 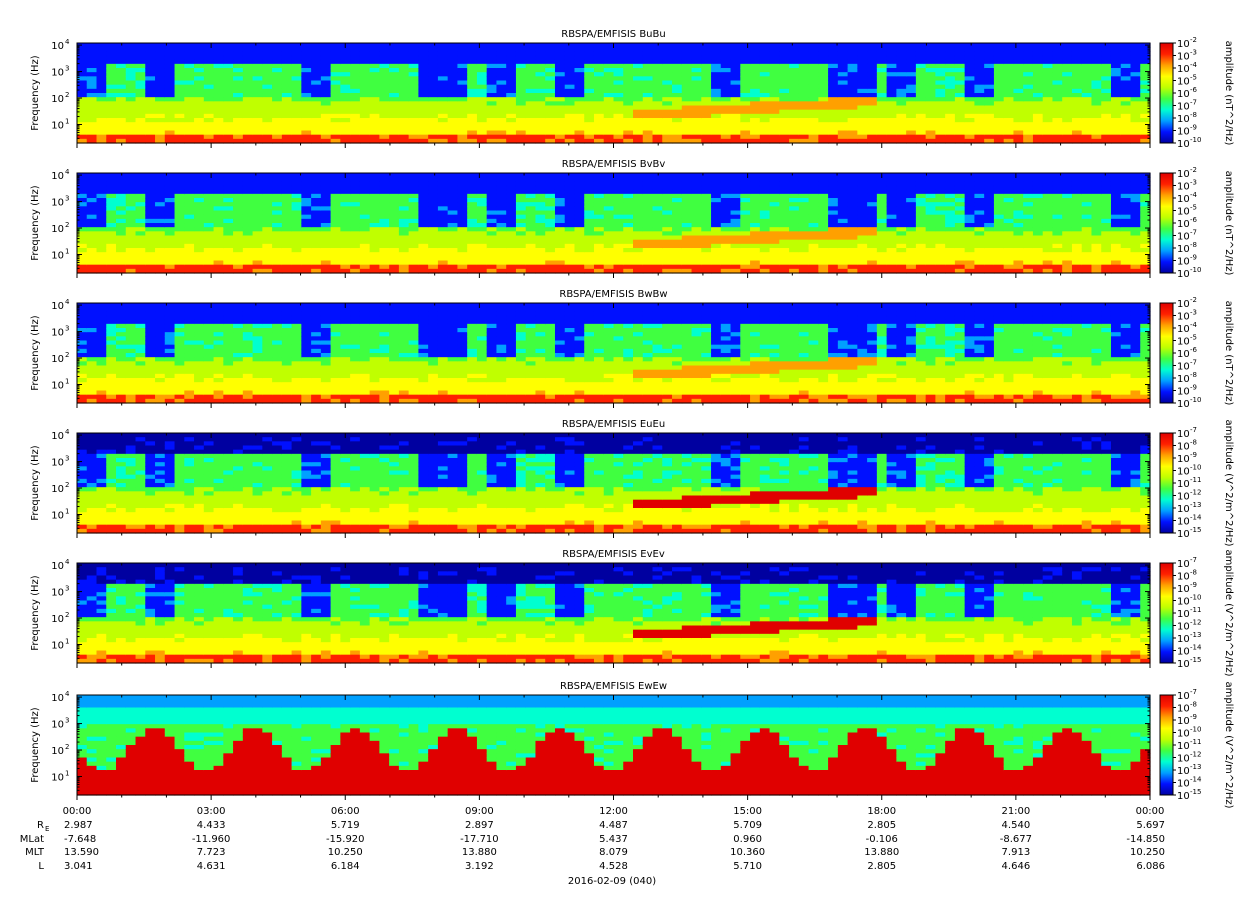 I want to click on ephemeris-value: 2.987, so click(x=78, y=825).